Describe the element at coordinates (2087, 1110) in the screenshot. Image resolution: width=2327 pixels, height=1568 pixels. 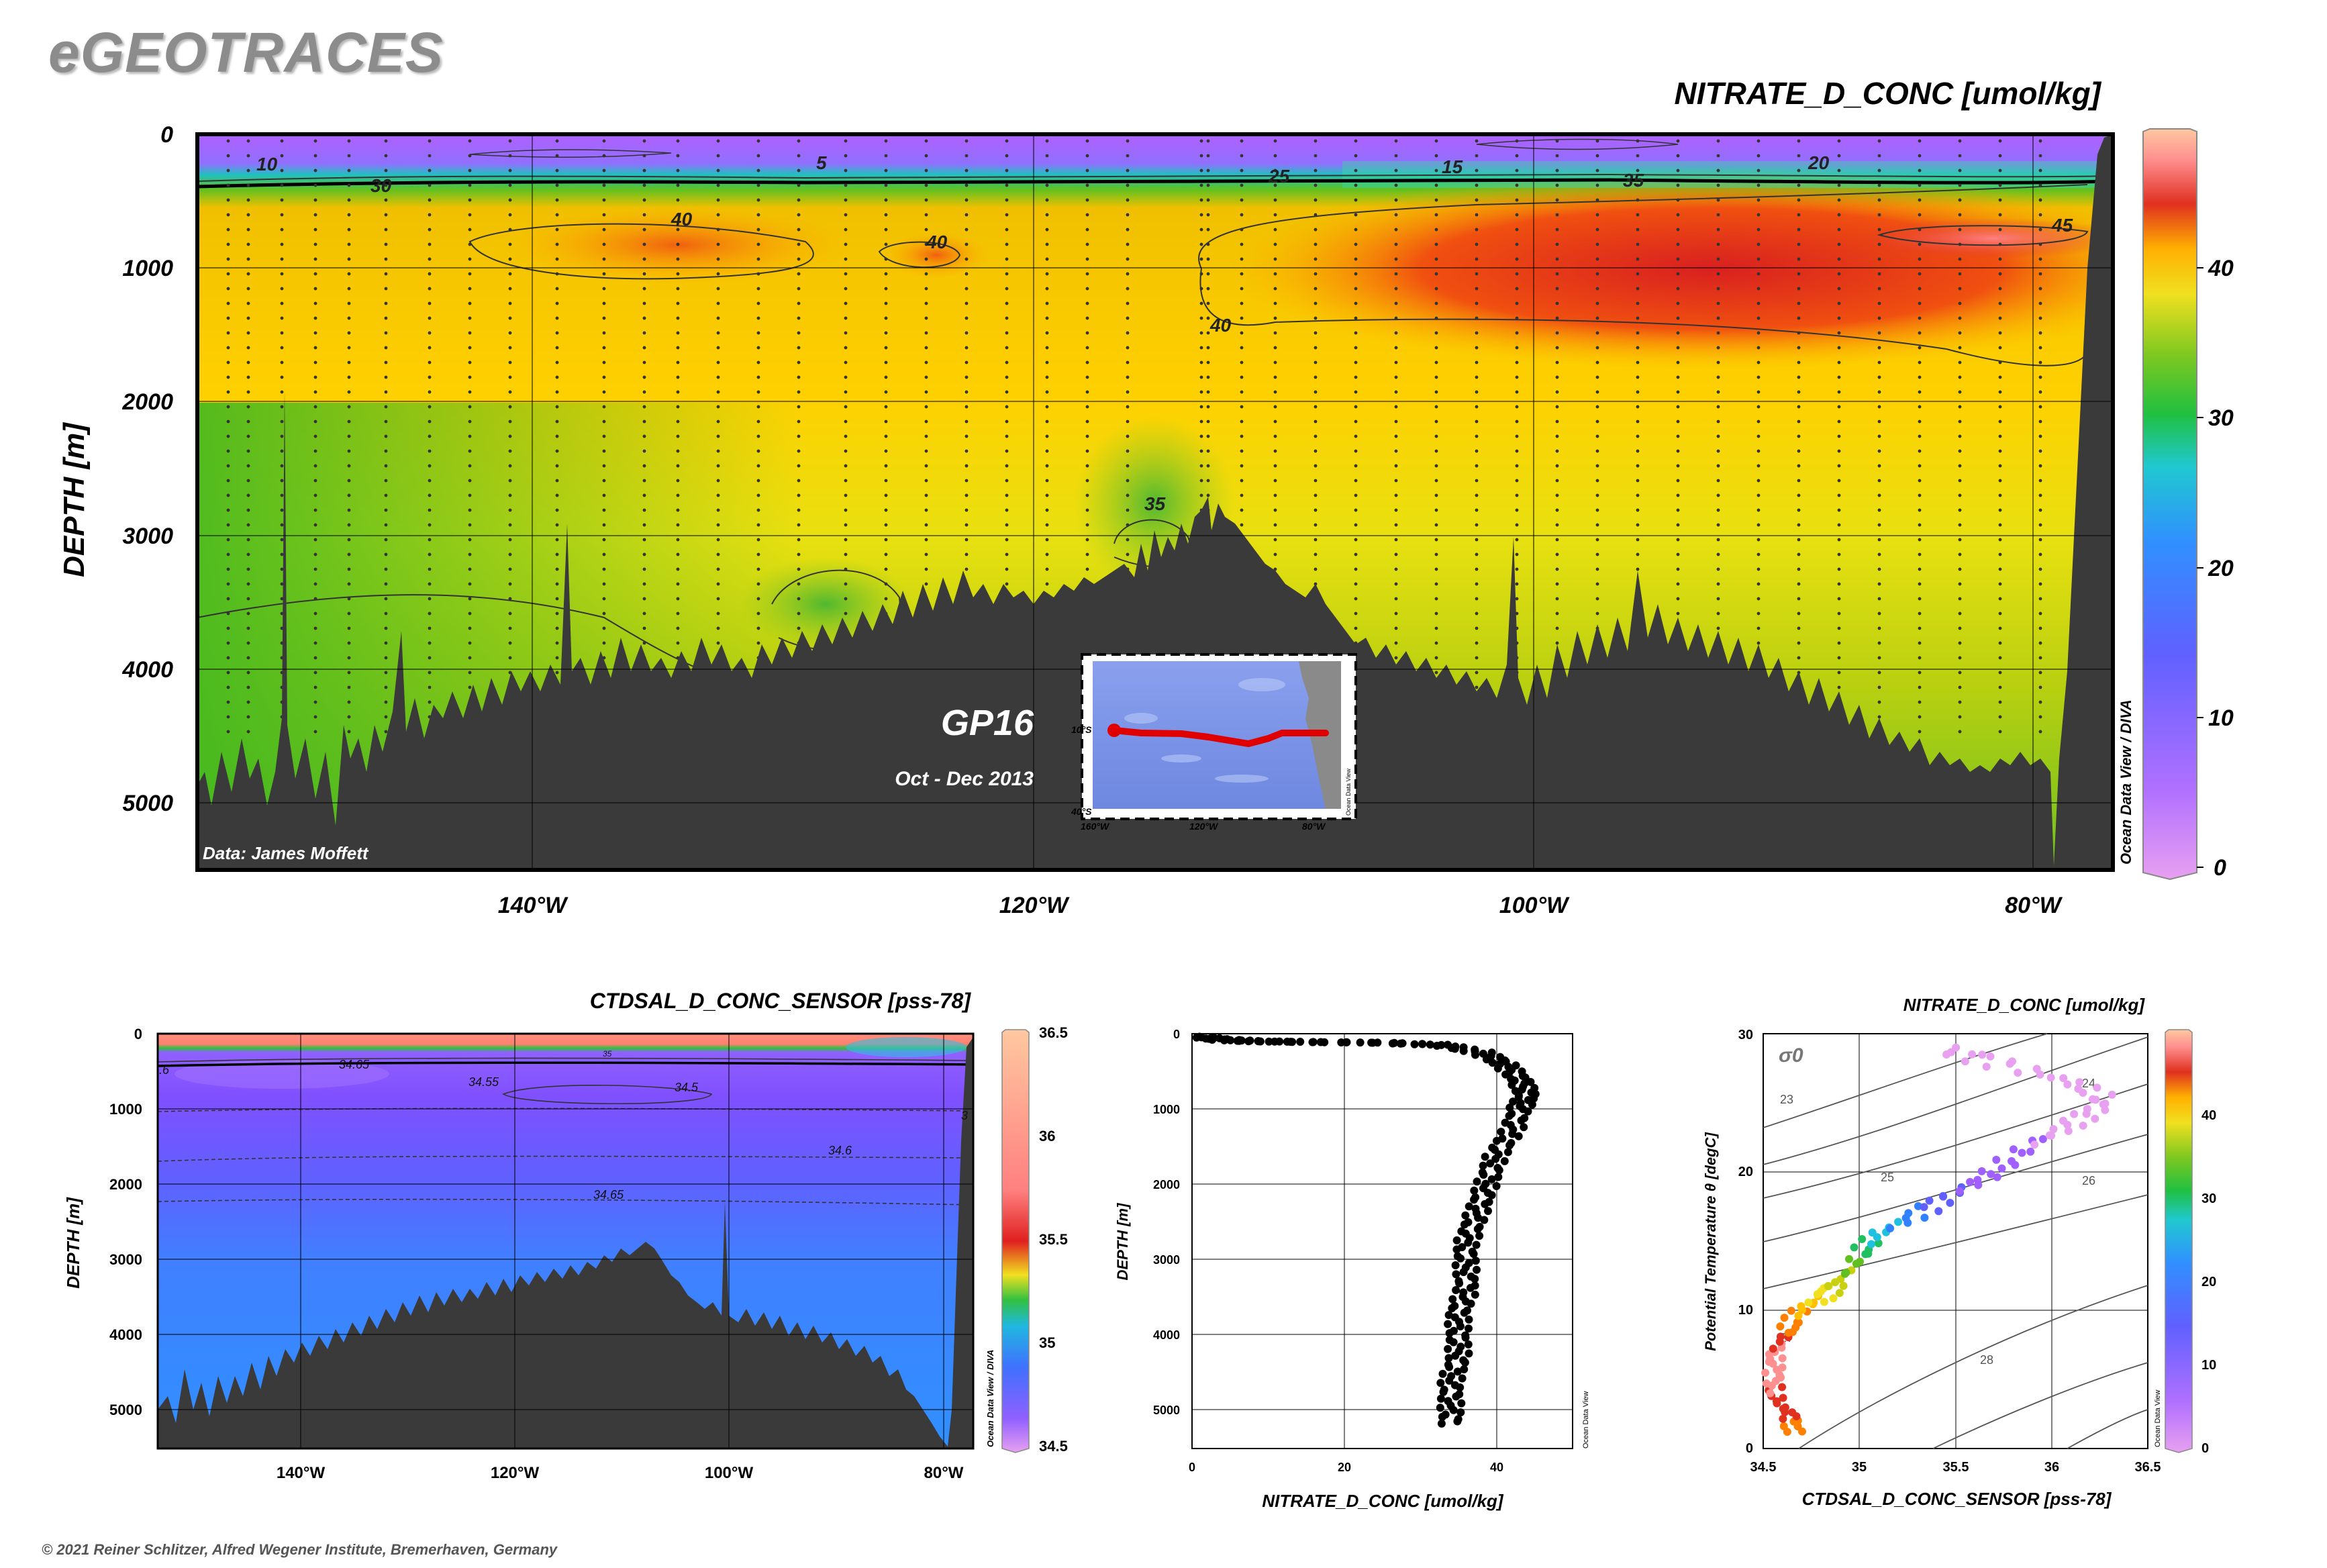
I see `ts-point` at that location.